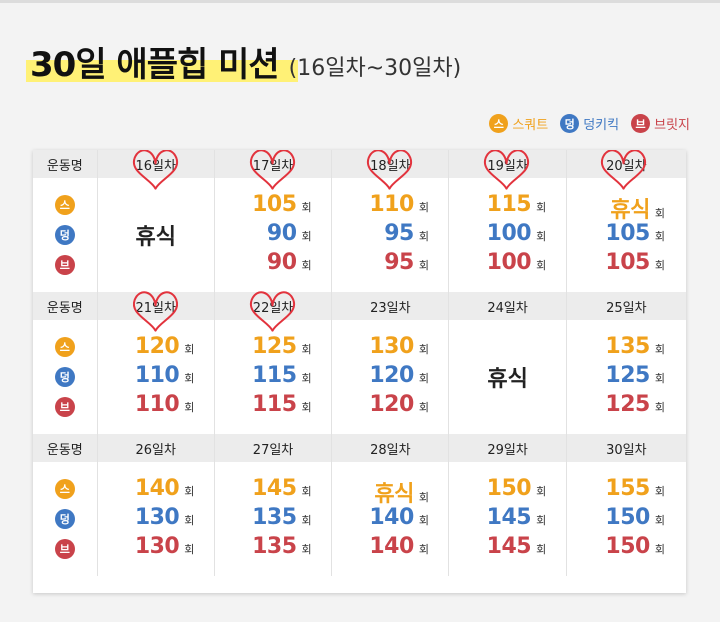 The height and width of the screenshot is (622, 720). What do you see at coordinates (391, 546) in the screenshot?
I see `rep-count: 140` at bounding box center [391, 546].